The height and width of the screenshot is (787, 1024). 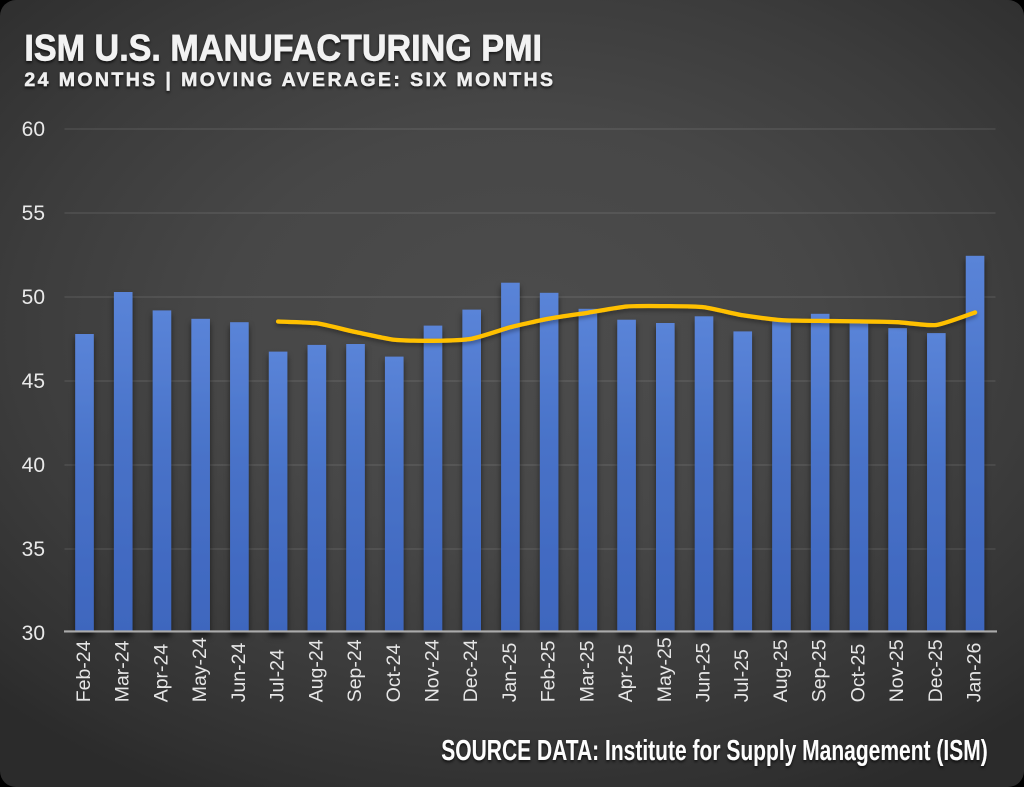 What do you see at coordinates (200, 669) in the screenshot?
I see `svg-text: May-24` at bounding box center [200, 669].